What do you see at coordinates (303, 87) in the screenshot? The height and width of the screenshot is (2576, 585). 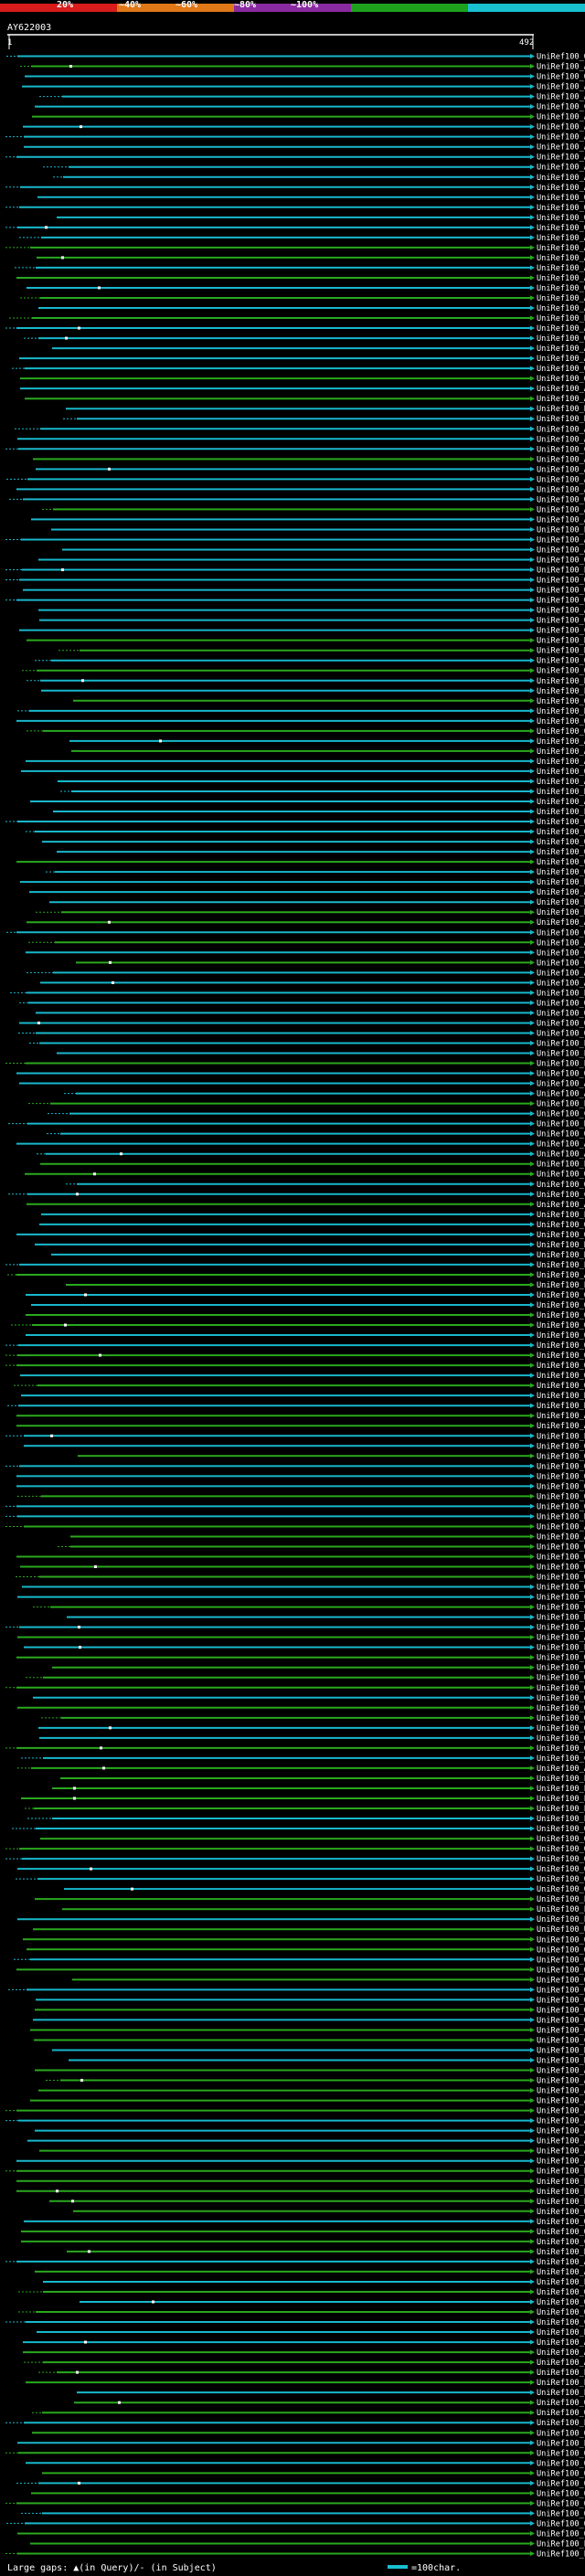 I see `hit-row: UniRef100_A2SY45` at bounding box center [303, 87].